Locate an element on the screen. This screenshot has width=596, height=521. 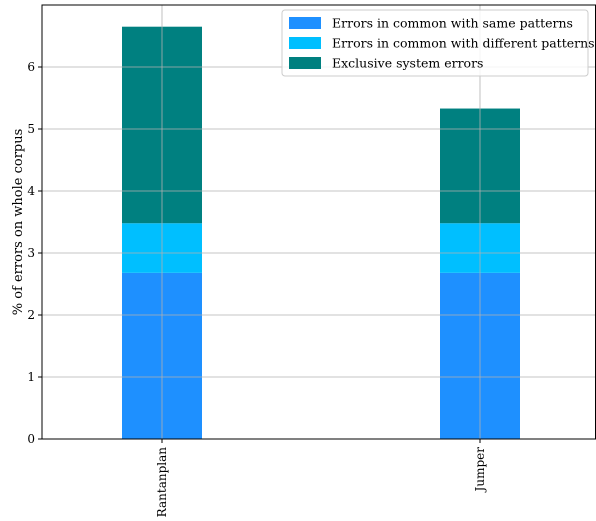
y-tick-label-4: 4 is located at coordinates (31, 191).